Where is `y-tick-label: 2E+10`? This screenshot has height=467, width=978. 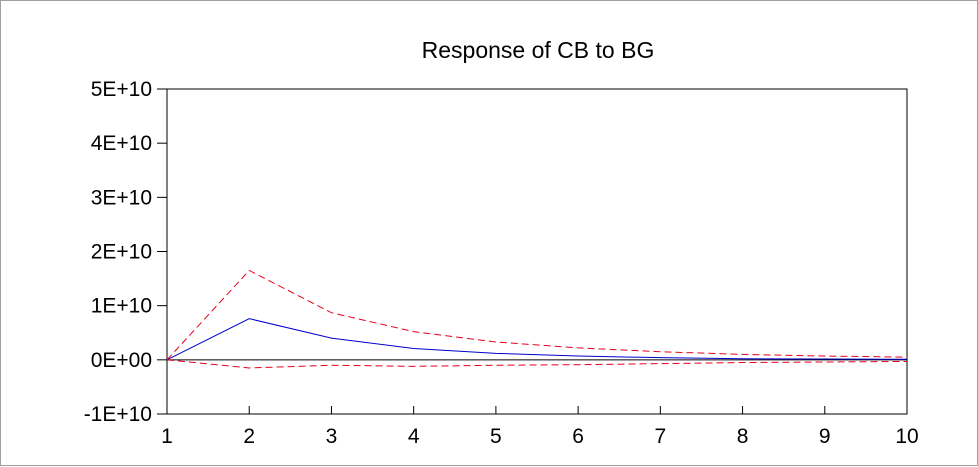 y-tick-label: 2E+10 is located at coordinates (121, 252).